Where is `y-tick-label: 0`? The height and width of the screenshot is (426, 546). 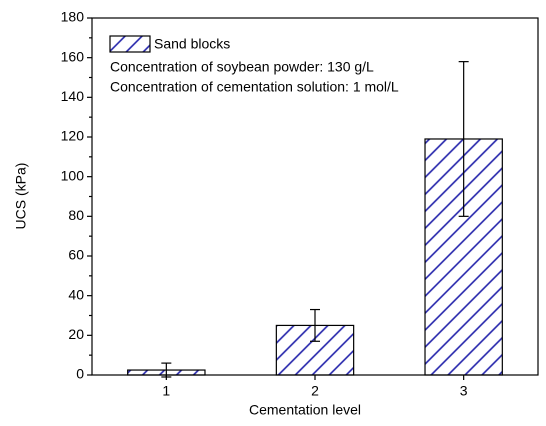 y-tick-label: 0 is located at coordinates (80, 374).